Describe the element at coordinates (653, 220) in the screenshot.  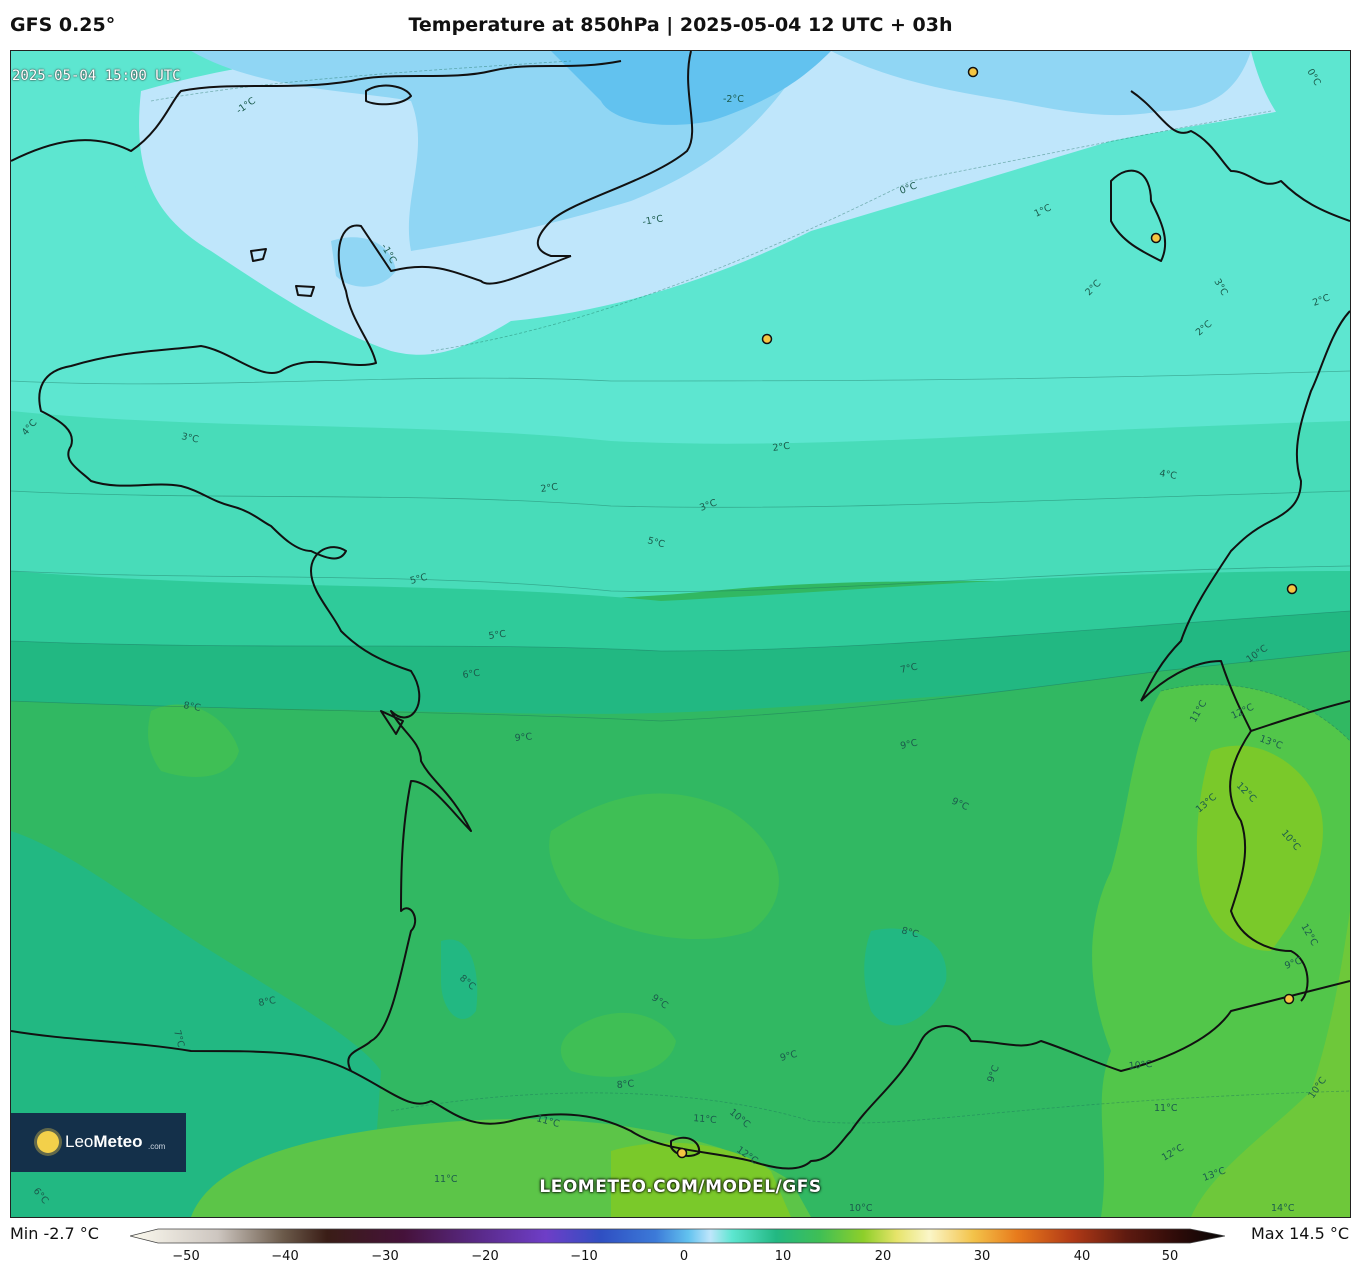
I see `contour-label: -1°C` at that location.